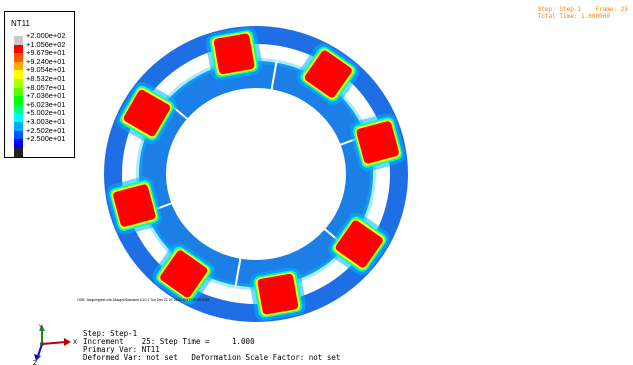 This screenshot has height=365, width=633. What do you see at coordinates (46, 78) in the screenshot?
I see `legend-value: +8.532e+01` at bounding box center [46, 78].